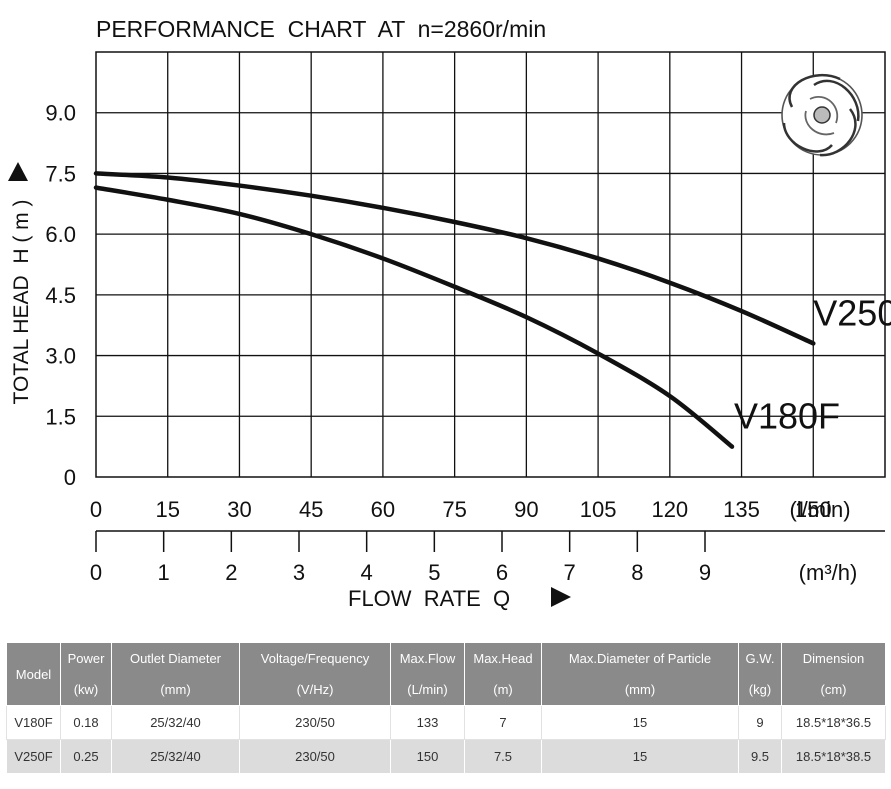  Describe the element at coordinates (60, 356) in the screenshot. I see `y-tick-label: 3.0` at that location.